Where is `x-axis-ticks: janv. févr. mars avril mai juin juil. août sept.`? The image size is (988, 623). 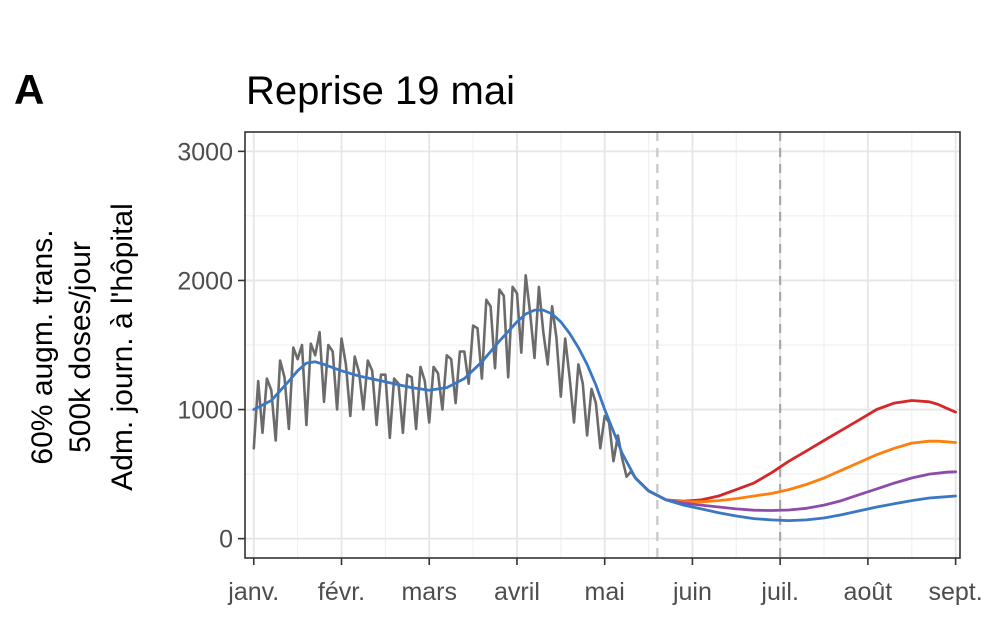 x-axis-ticks: janv. févr. mars avril mai juin juil. août sept. is located at coordinates (605, 582).